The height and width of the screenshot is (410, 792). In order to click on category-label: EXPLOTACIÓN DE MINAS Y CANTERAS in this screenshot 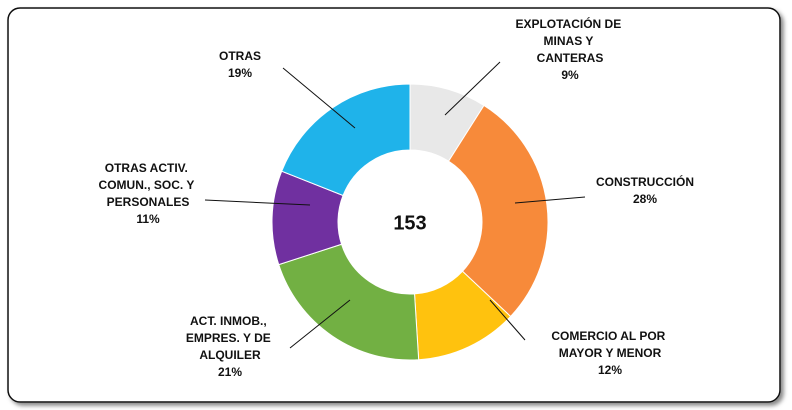, I will do `click(569, 40)`.